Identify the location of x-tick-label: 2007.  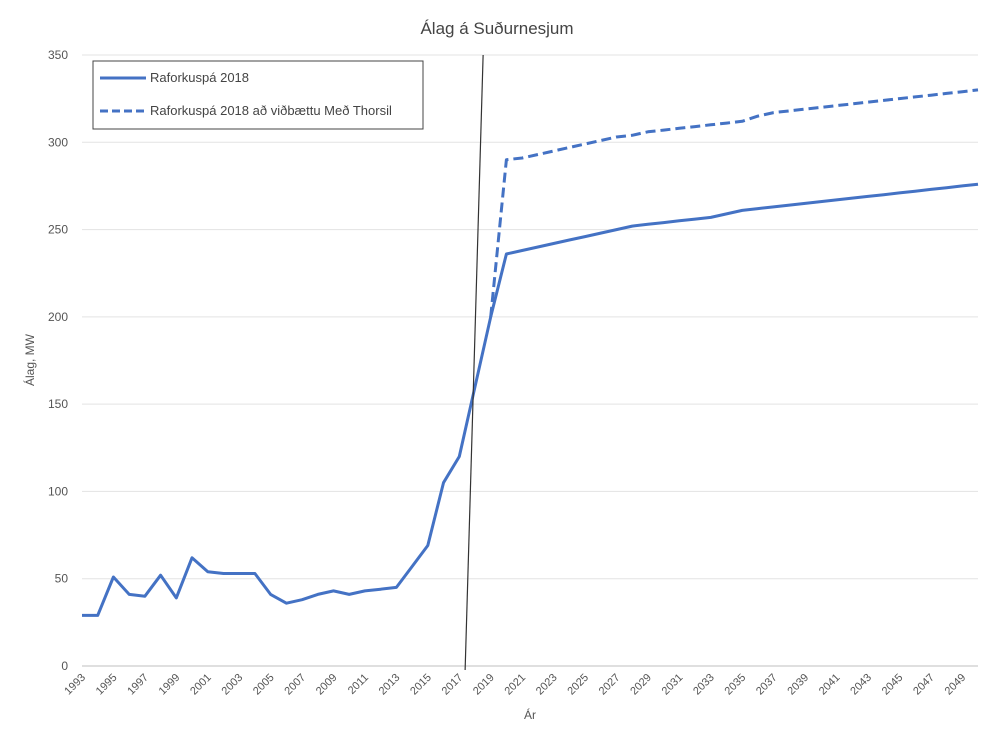
(295, 685).